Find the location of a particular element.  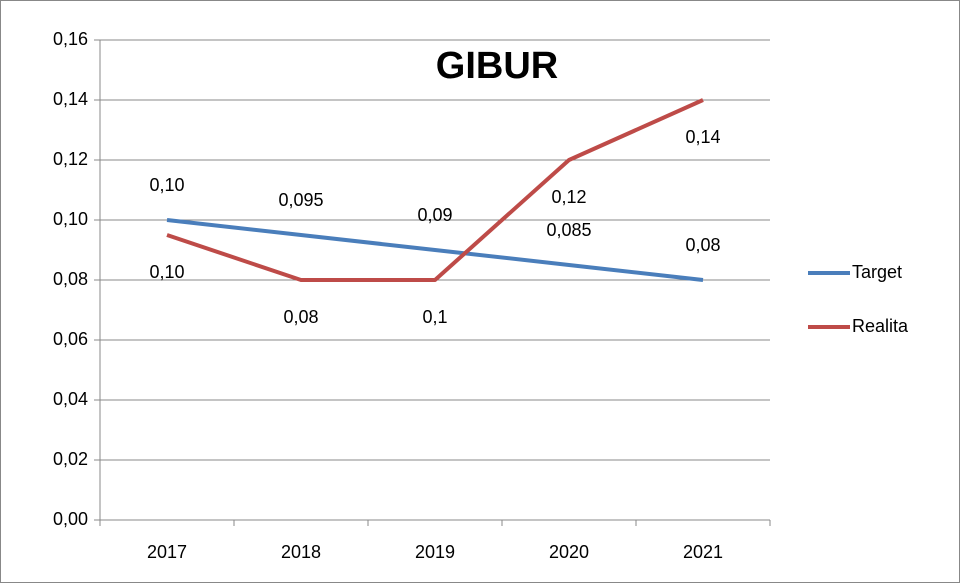

data-label: 0,1 is located at coordinates (434, 317).